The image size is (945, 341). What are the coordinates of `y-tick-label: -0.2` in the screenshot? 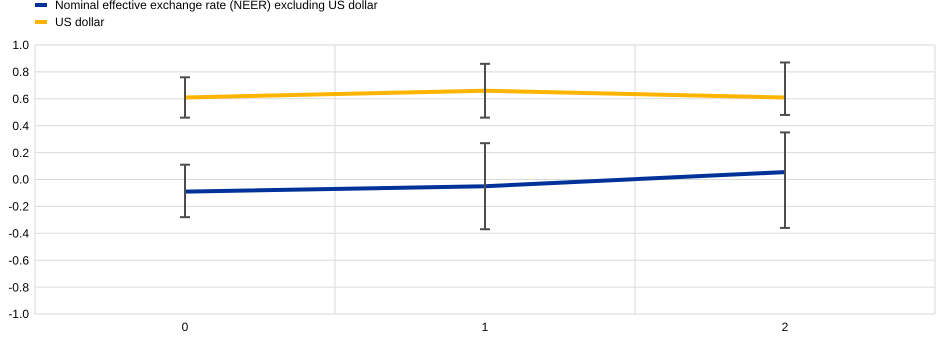 It's located at (19, 207).